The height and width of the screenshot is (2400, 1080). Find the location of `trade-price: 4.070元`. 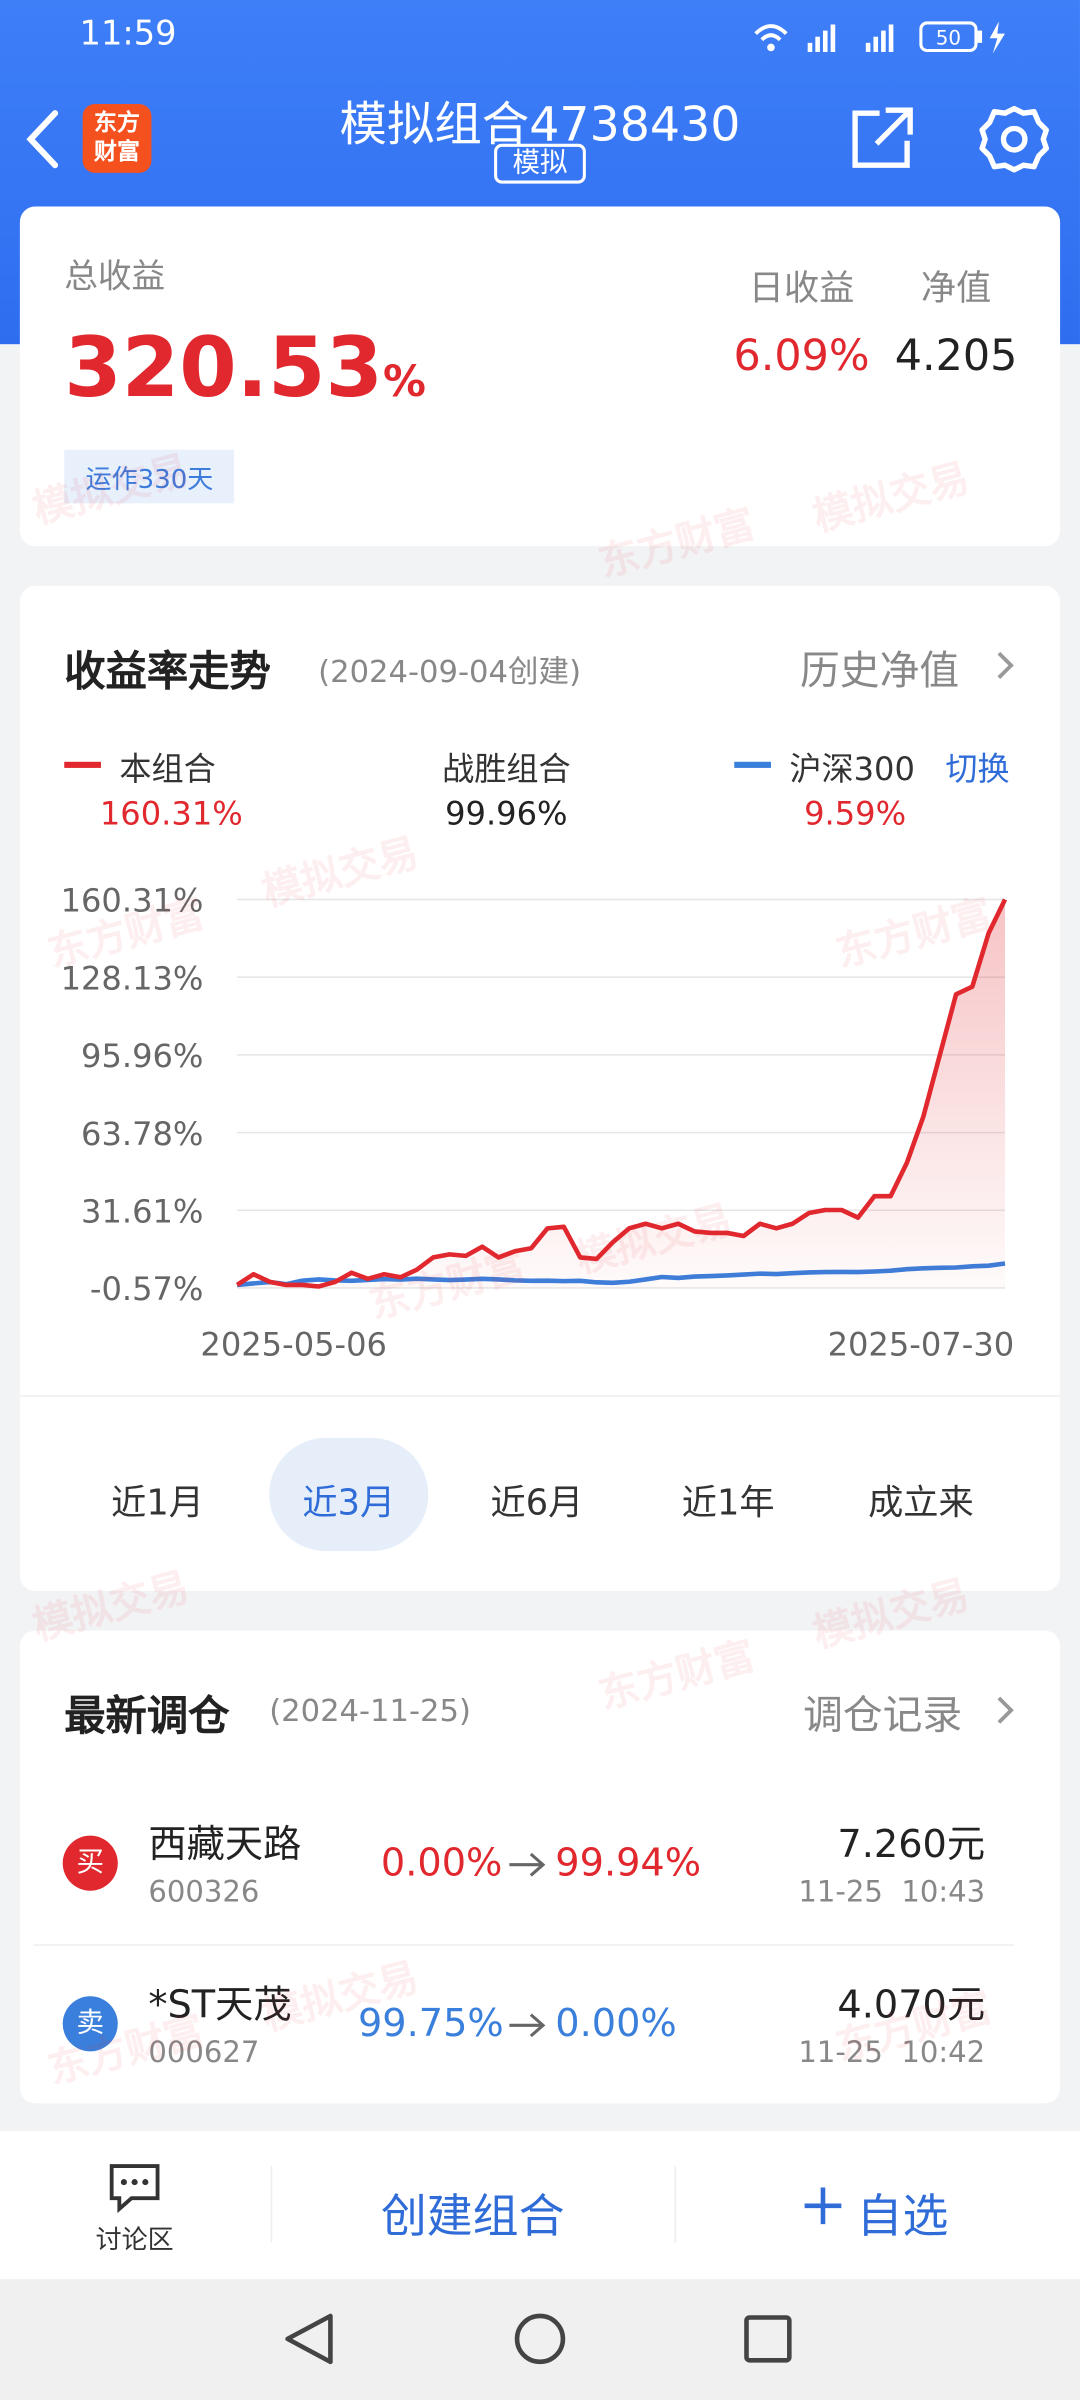

trade-price: 4.070元 is located at coordinates (911, 2004).